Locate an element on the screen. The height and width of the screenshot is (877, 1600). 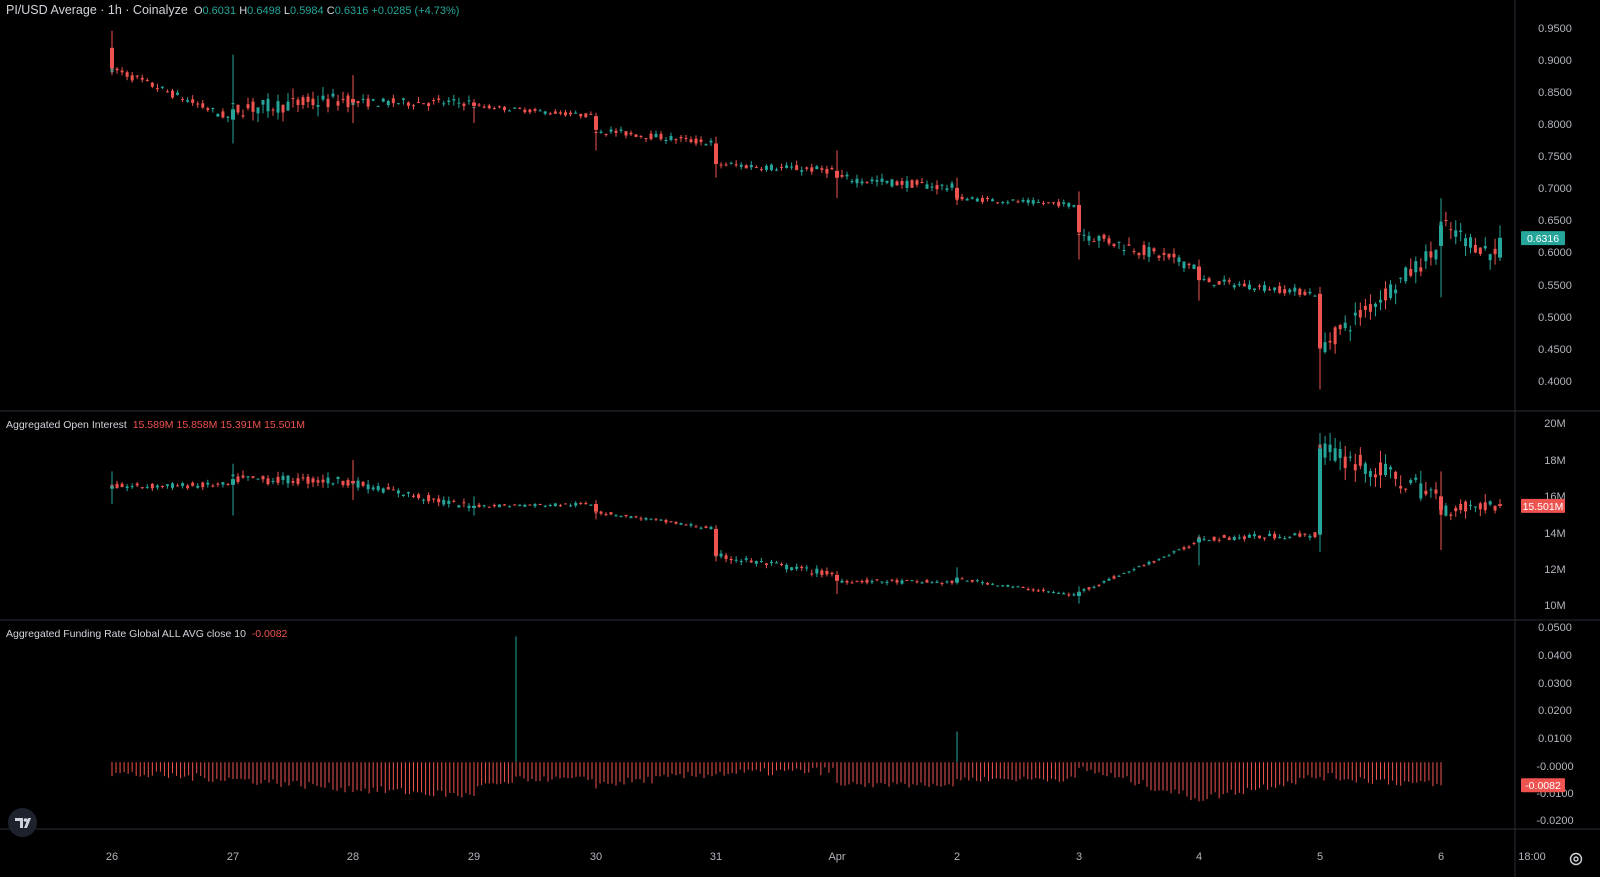
oi-close-value: 15.501M is located at coordinates (284, 425).